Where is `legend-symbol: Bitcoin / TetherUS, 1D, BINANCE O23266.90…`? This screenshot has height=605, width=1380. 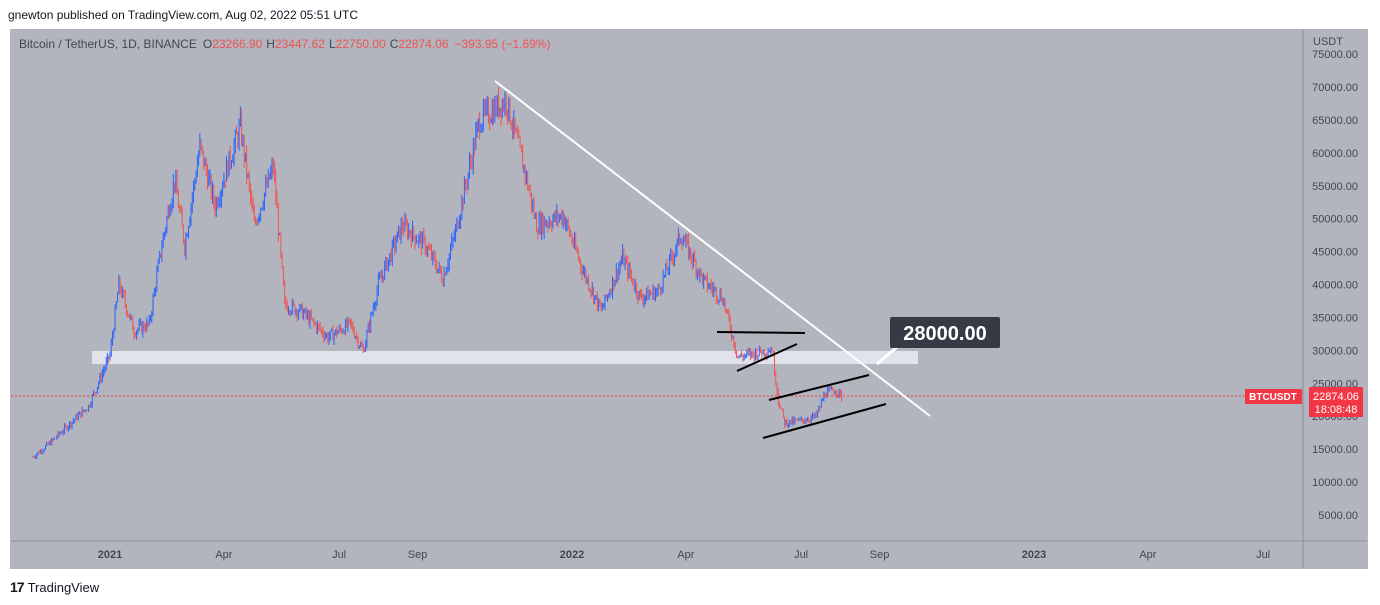
legend-symbol: Bitcoin / TetherUS, 1D, BINANCE O23266.90… is located at coordinates (285, 44).